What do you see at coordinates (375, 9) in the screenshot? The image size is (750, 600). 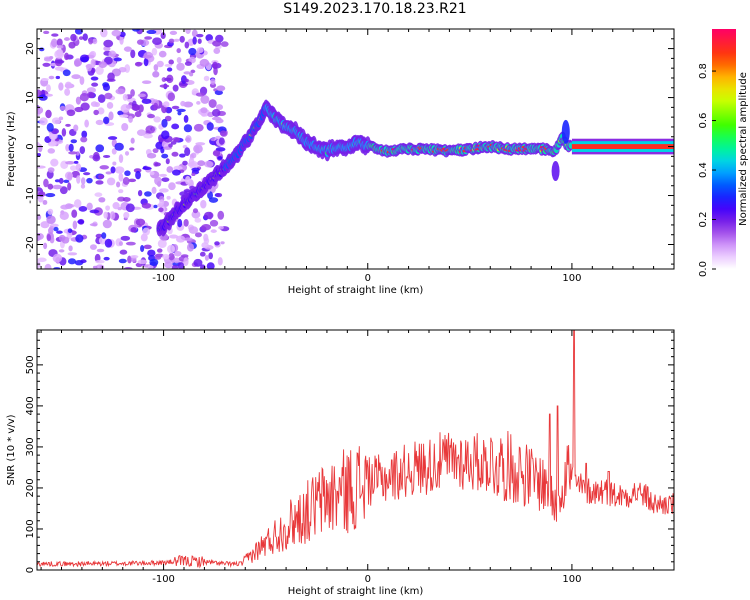 I see `chart-title: S149.2023.170.18.23.R21` at bounding box center [375, 9].